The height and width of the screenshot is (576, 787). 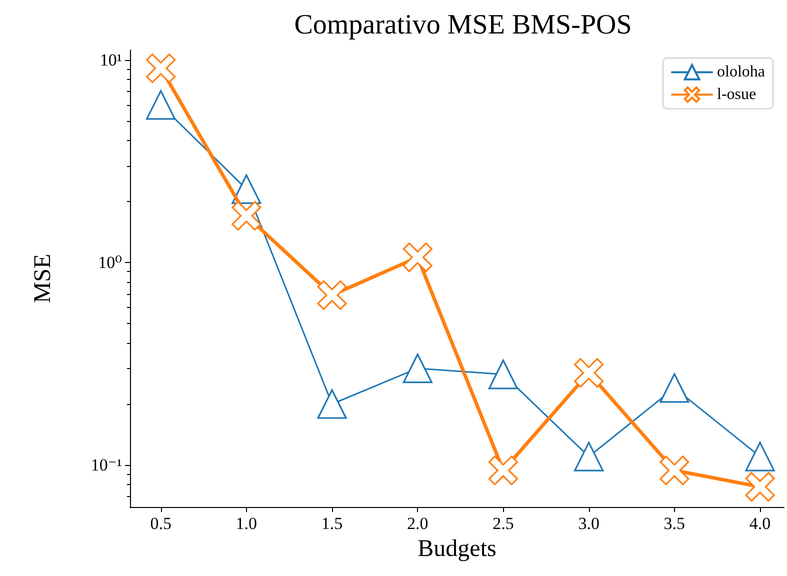 What do you see at coordinates (463, 25) in the screenshot?
I see `chart-title: Comparativo MSE BMS-POS` at bounding box center [463, 25].